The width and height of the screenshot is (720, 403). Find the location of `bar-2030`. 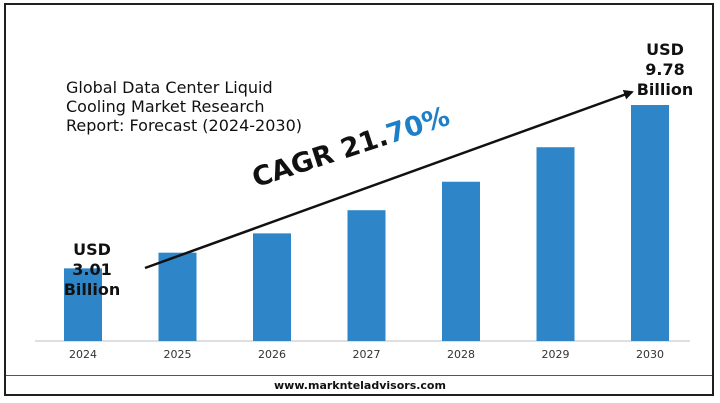

bar-2030 is located at coordinates (650, 223).